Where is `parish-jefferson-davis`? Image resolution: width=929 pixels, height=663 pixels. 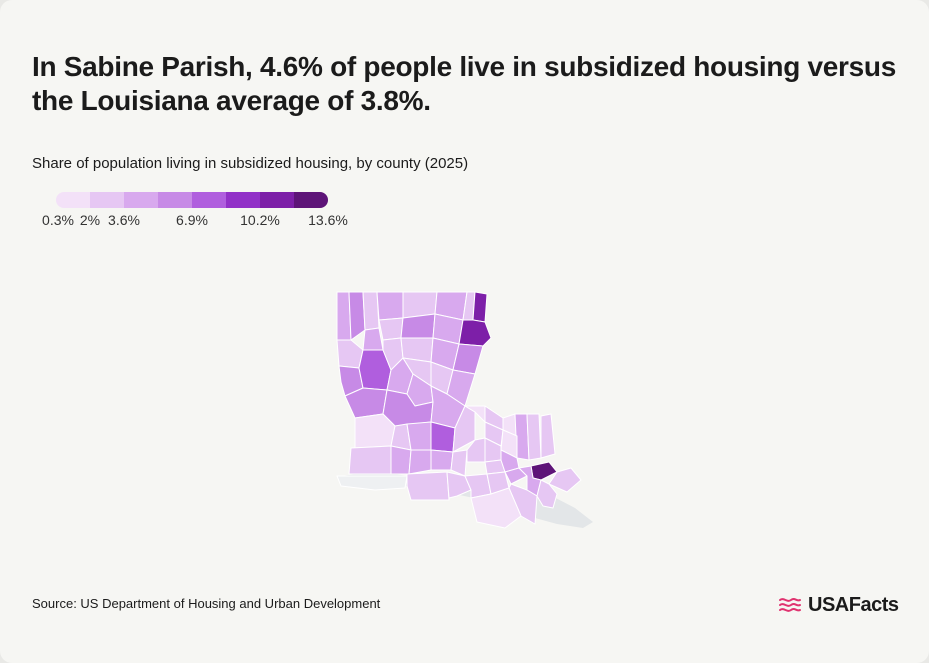 parish-jefferson-davis is located at coordinates (401, 460).